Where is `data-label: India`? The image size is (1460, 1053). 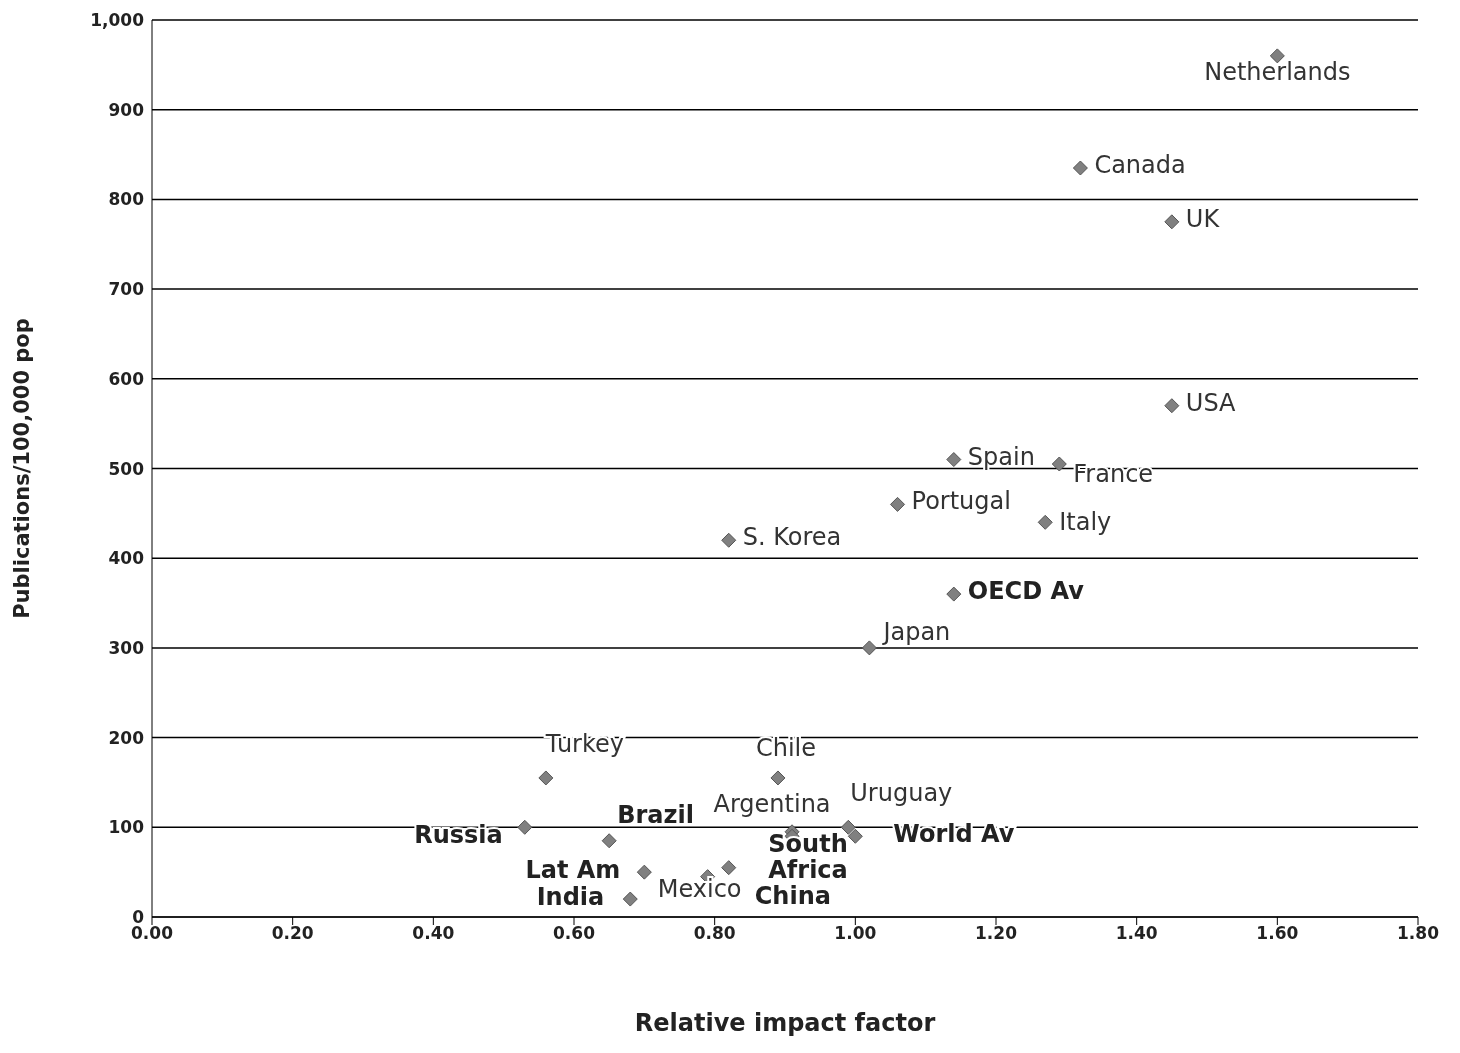
data-label: India is located at coordinates (570, 897).